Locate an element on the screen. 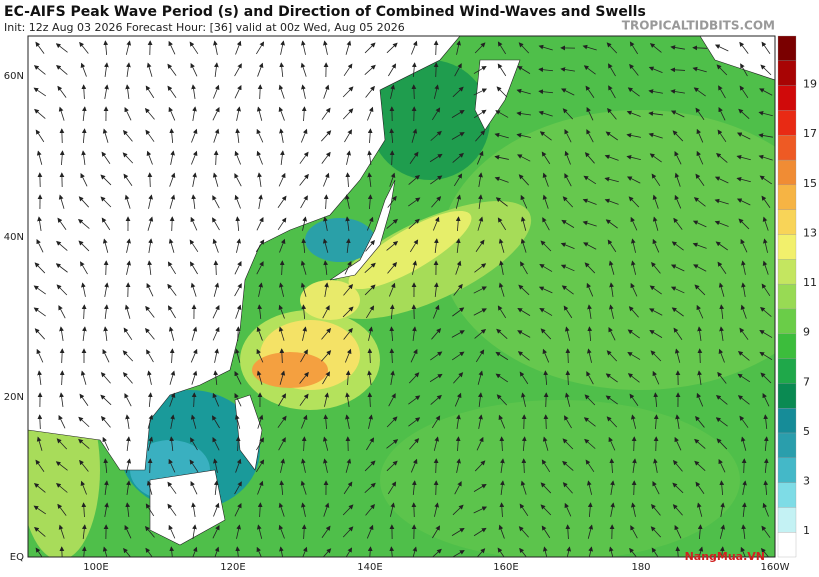  colorbar-label: 5 is located at coordinates (806, 431).